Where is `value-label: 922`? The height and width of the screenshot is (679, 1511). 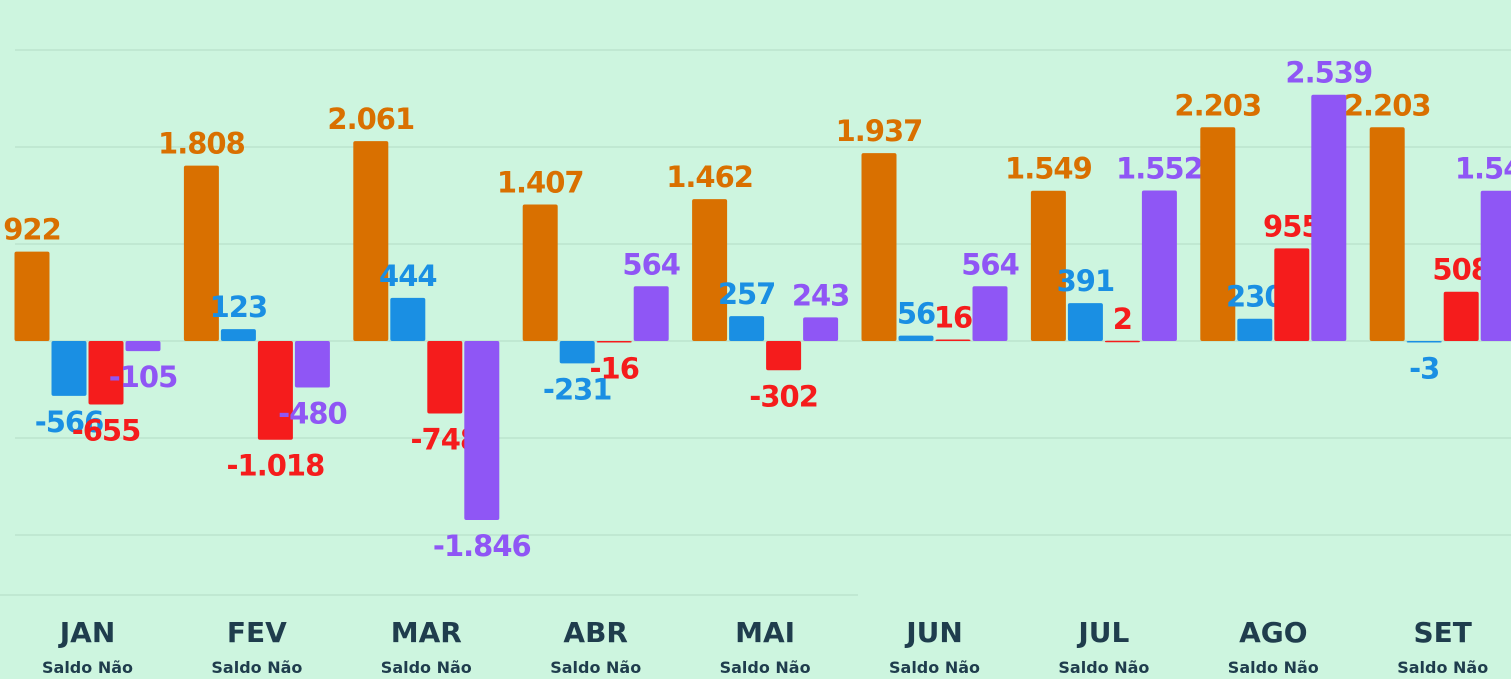
value-label: 922 is located at coordinates (32, 230).